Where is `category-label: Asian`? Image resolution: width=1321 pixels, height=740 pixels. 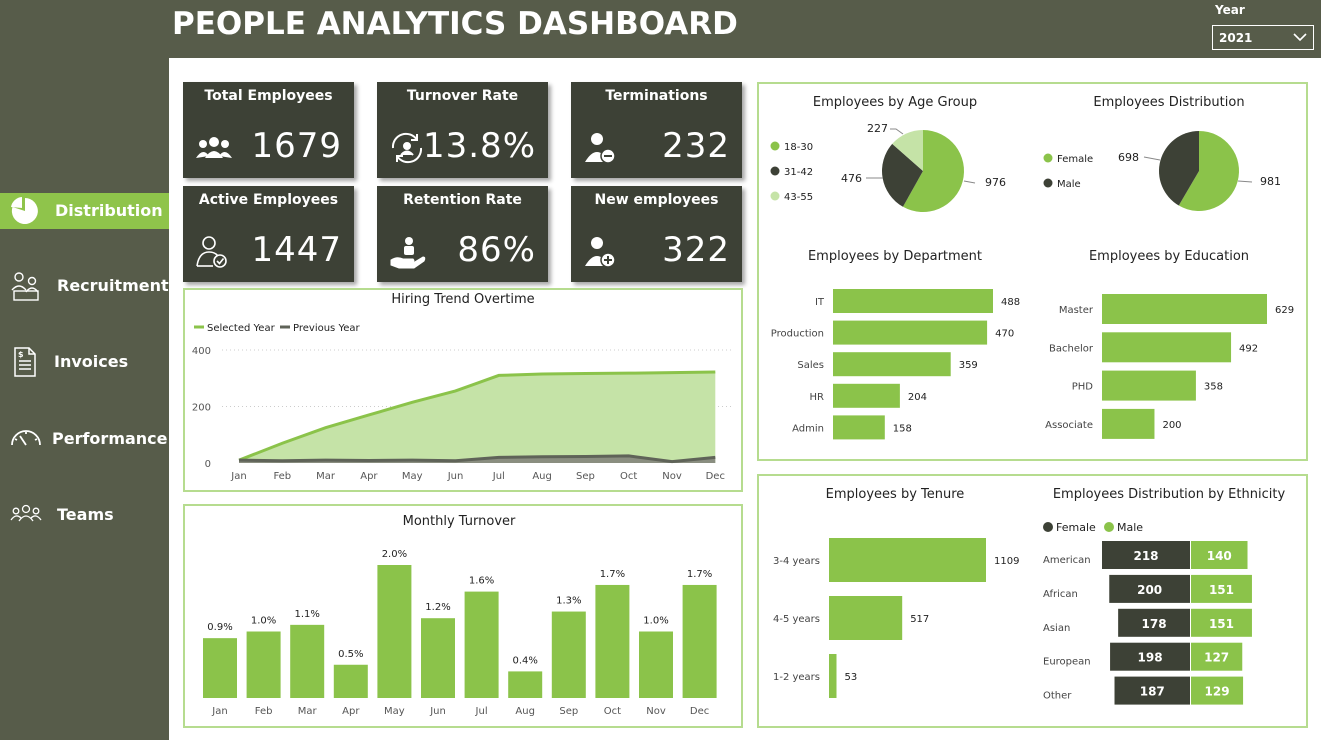 category-label: Asian is located at coordinates (1056, 628).